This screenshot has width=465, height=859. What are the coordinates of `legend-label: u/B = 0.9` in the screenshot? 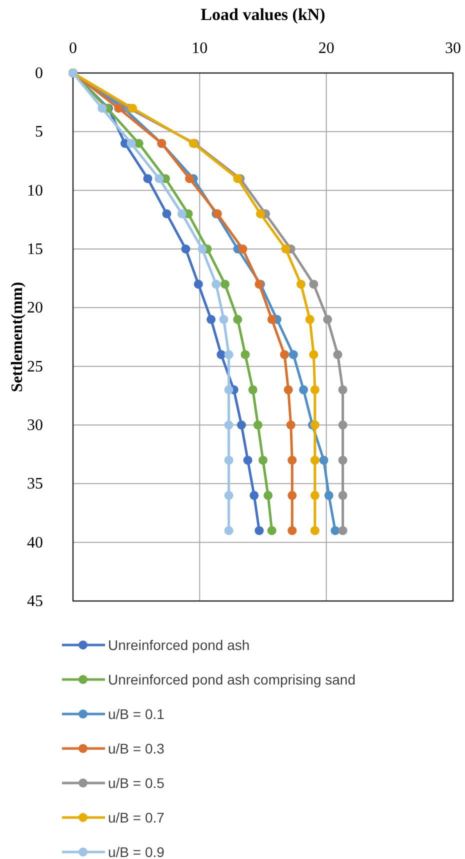 It's located at (136, 851).